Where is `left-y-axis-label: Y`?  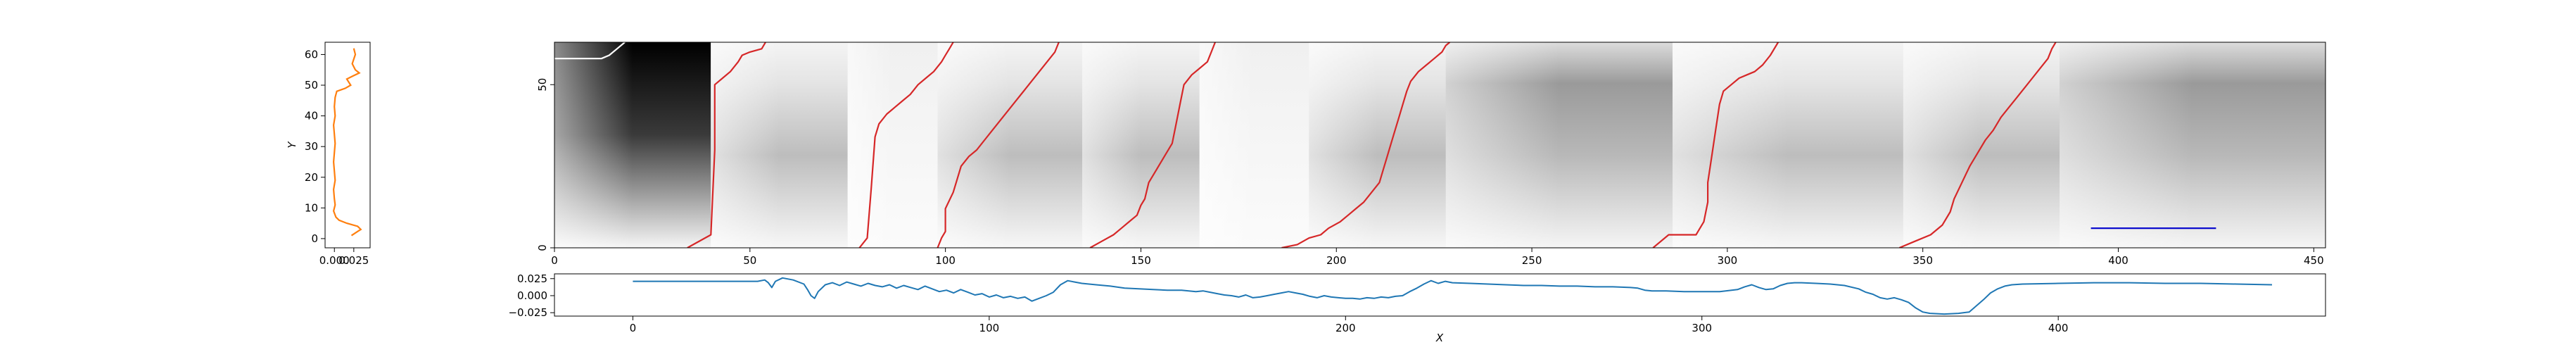
left-y-axis-label: Y is located at coordinates (292, 145).